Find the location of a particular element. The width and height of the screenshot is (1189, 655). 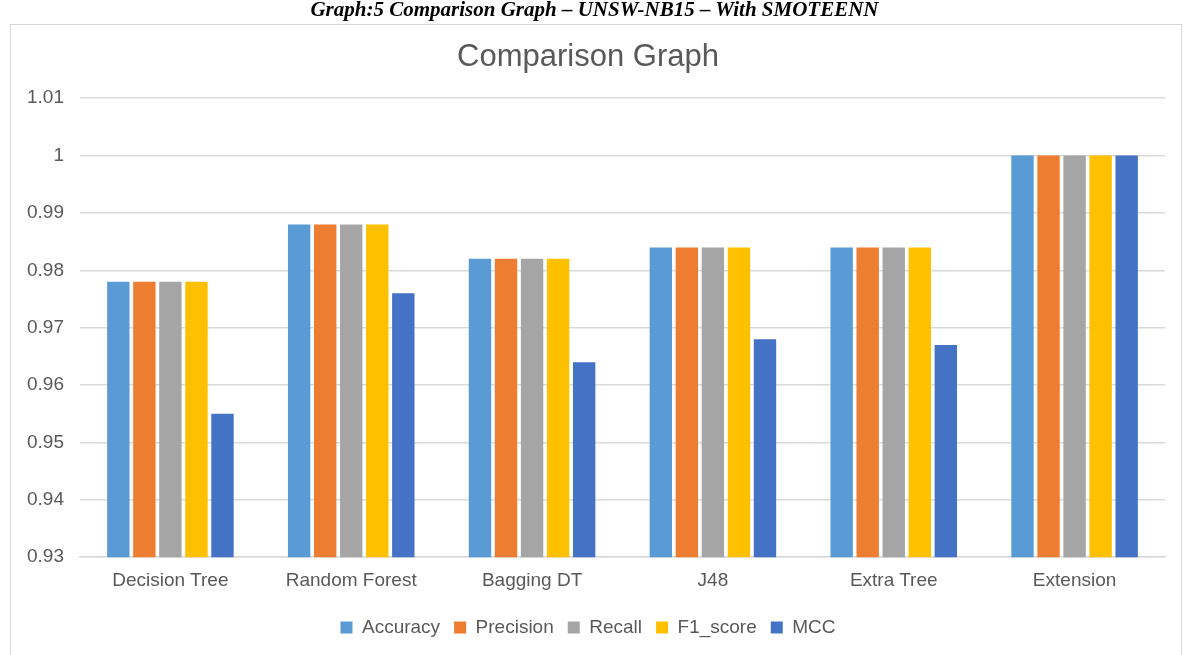

y-tick-label: 0.93 is located at coordinates (45, 556).